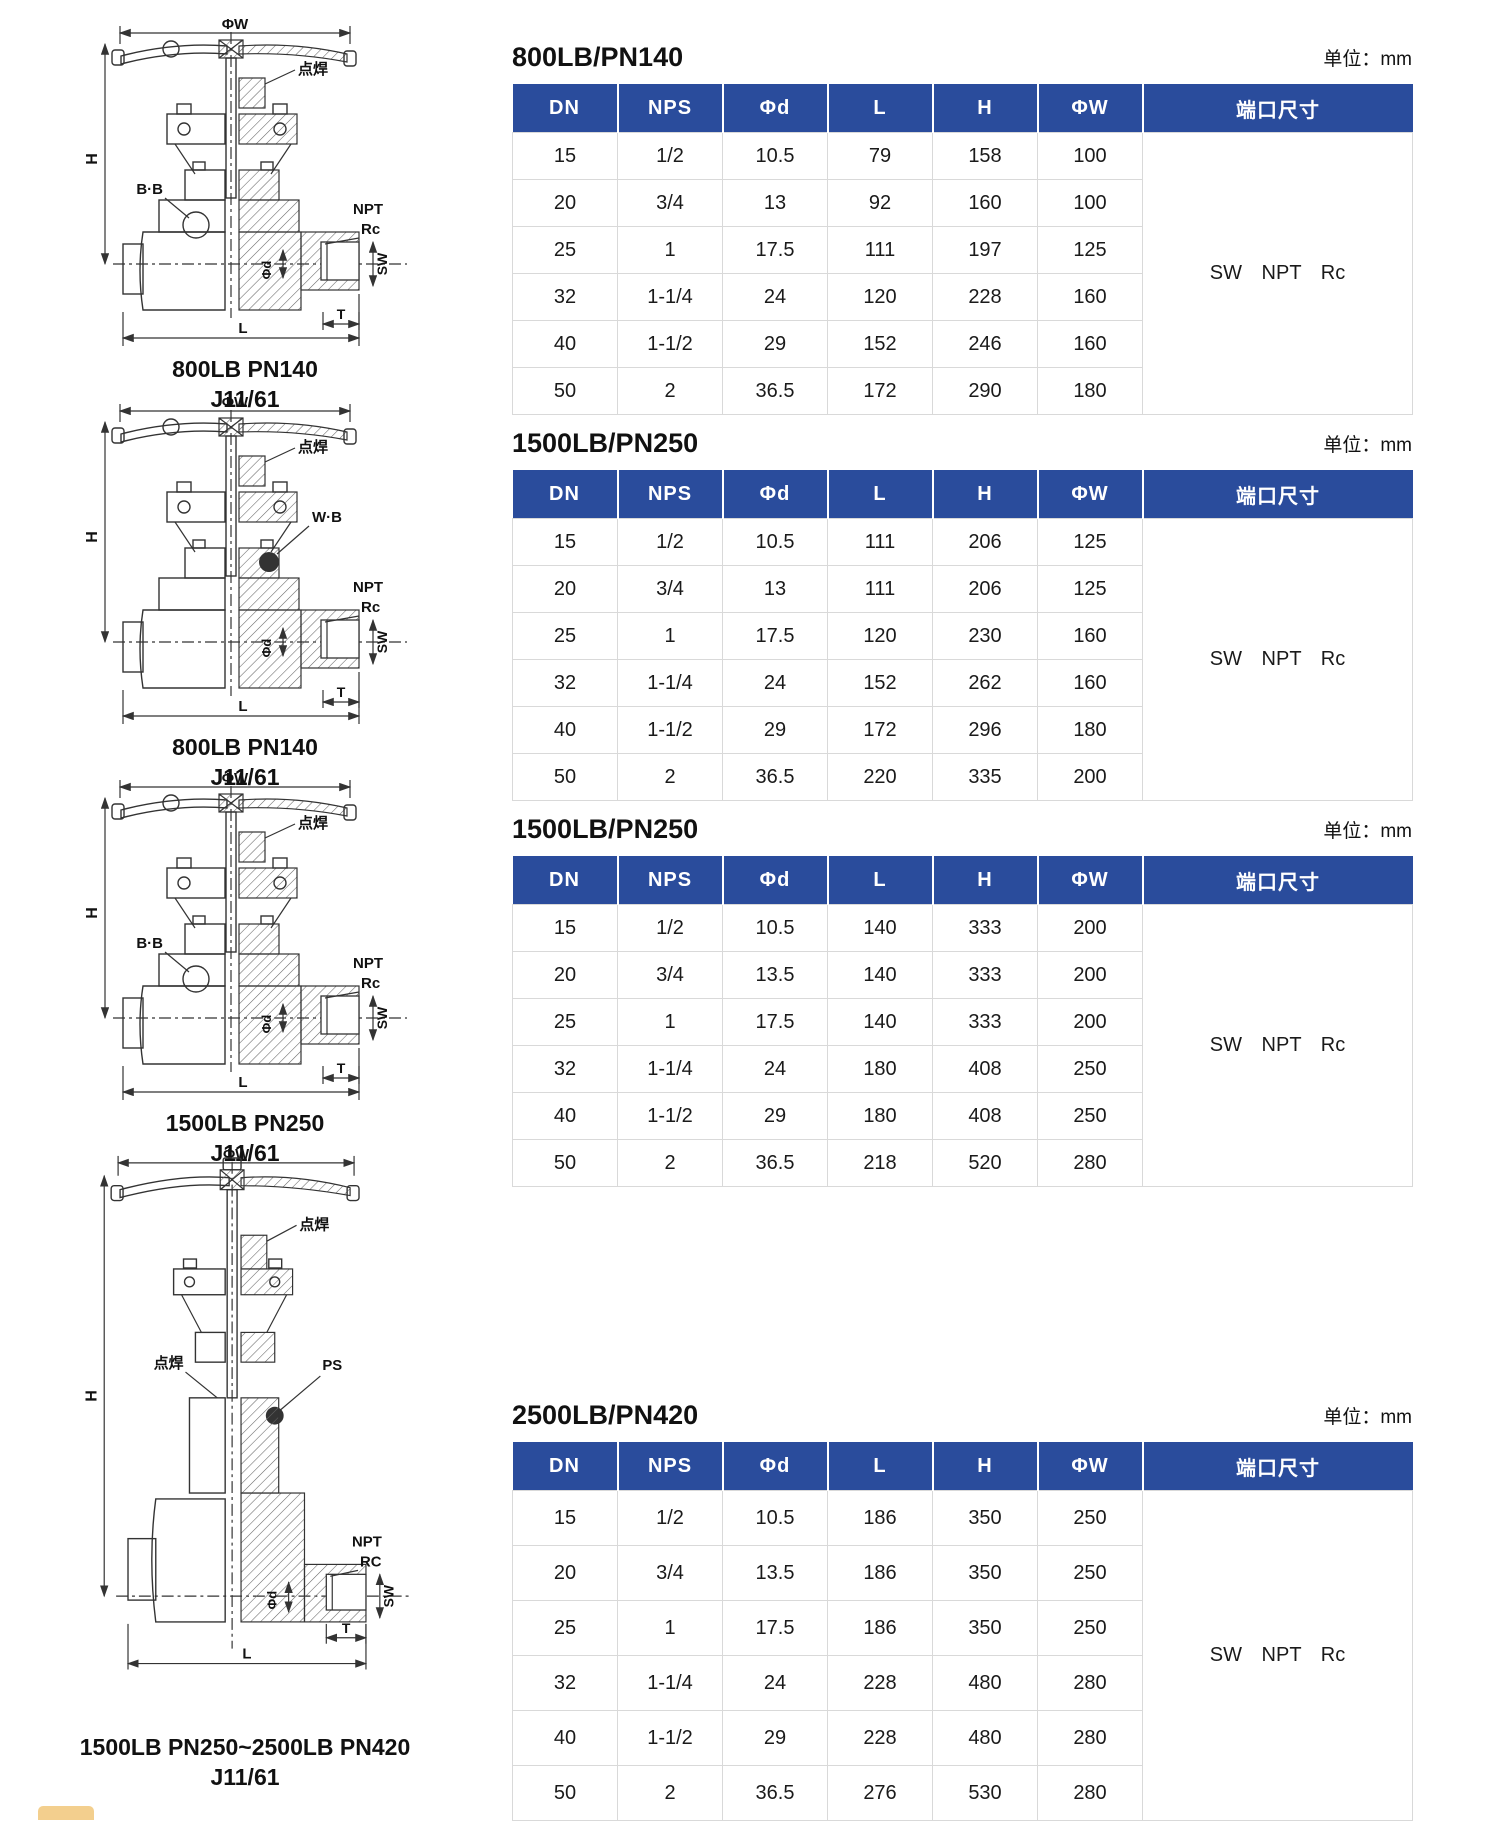 The width and height of the screenshot is (1500, 1821). Describe the element at coordinates (775, 1573) in the screenshot. I see `table-cell: 13.5` at that location.